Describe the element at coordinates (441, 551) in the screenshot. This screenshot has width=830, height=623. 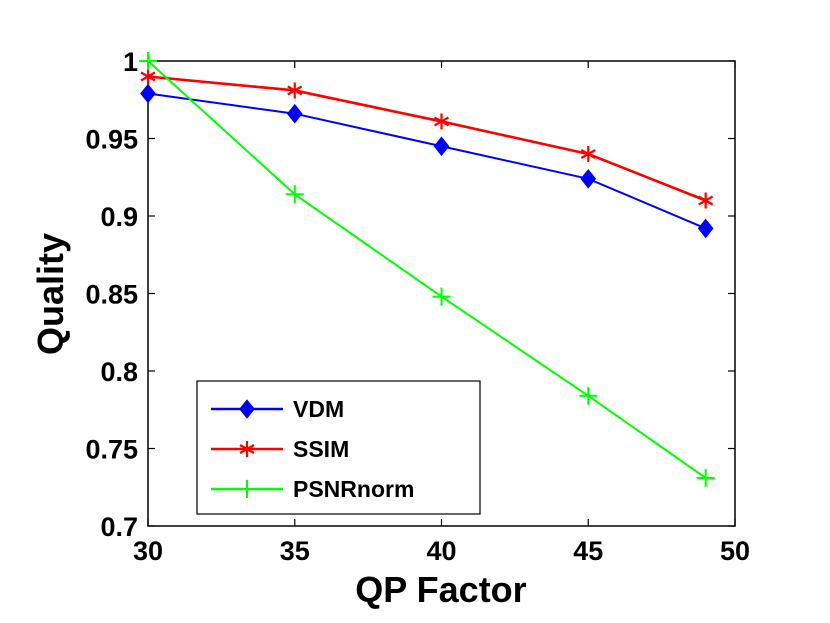
I see `x-tick-label: 40` at that location.